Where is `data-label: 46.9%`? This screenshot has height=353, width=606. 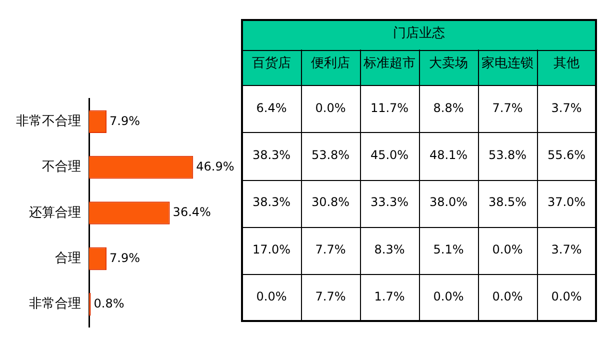 data-label: 46.9% is located at coordinates (215, 166).